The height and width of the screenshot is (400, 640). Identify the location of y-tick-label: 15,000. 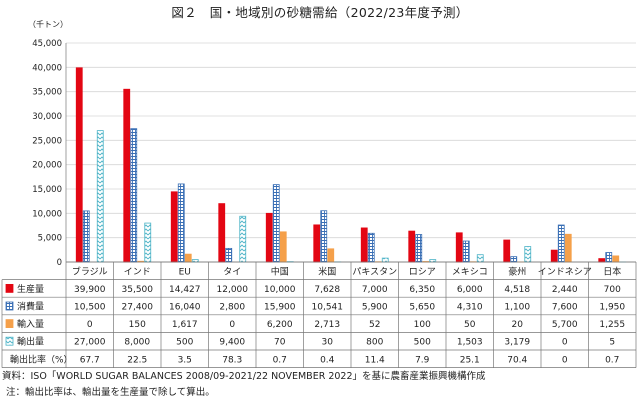
(47, 190).